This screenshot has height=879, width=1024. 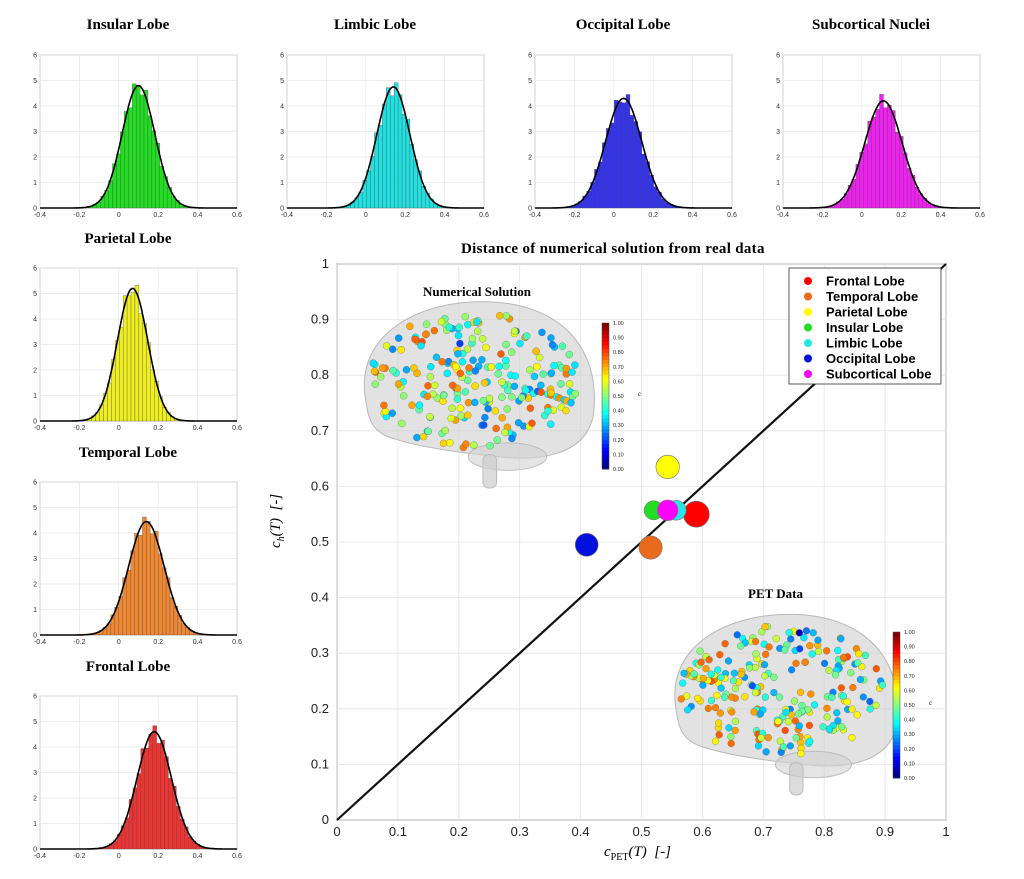 I want to click on hist-y-tick: 5, so click(x=35, y=81).